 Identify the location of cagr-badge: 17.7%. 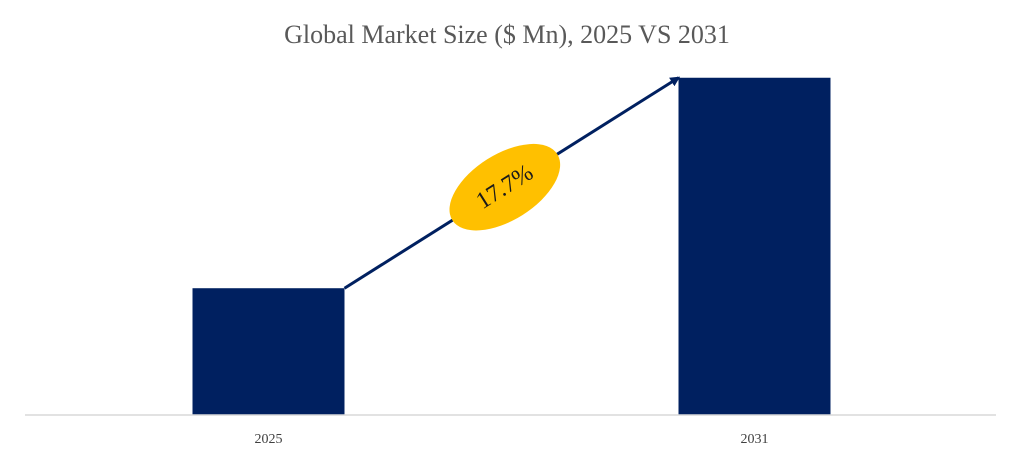
(505, 187).